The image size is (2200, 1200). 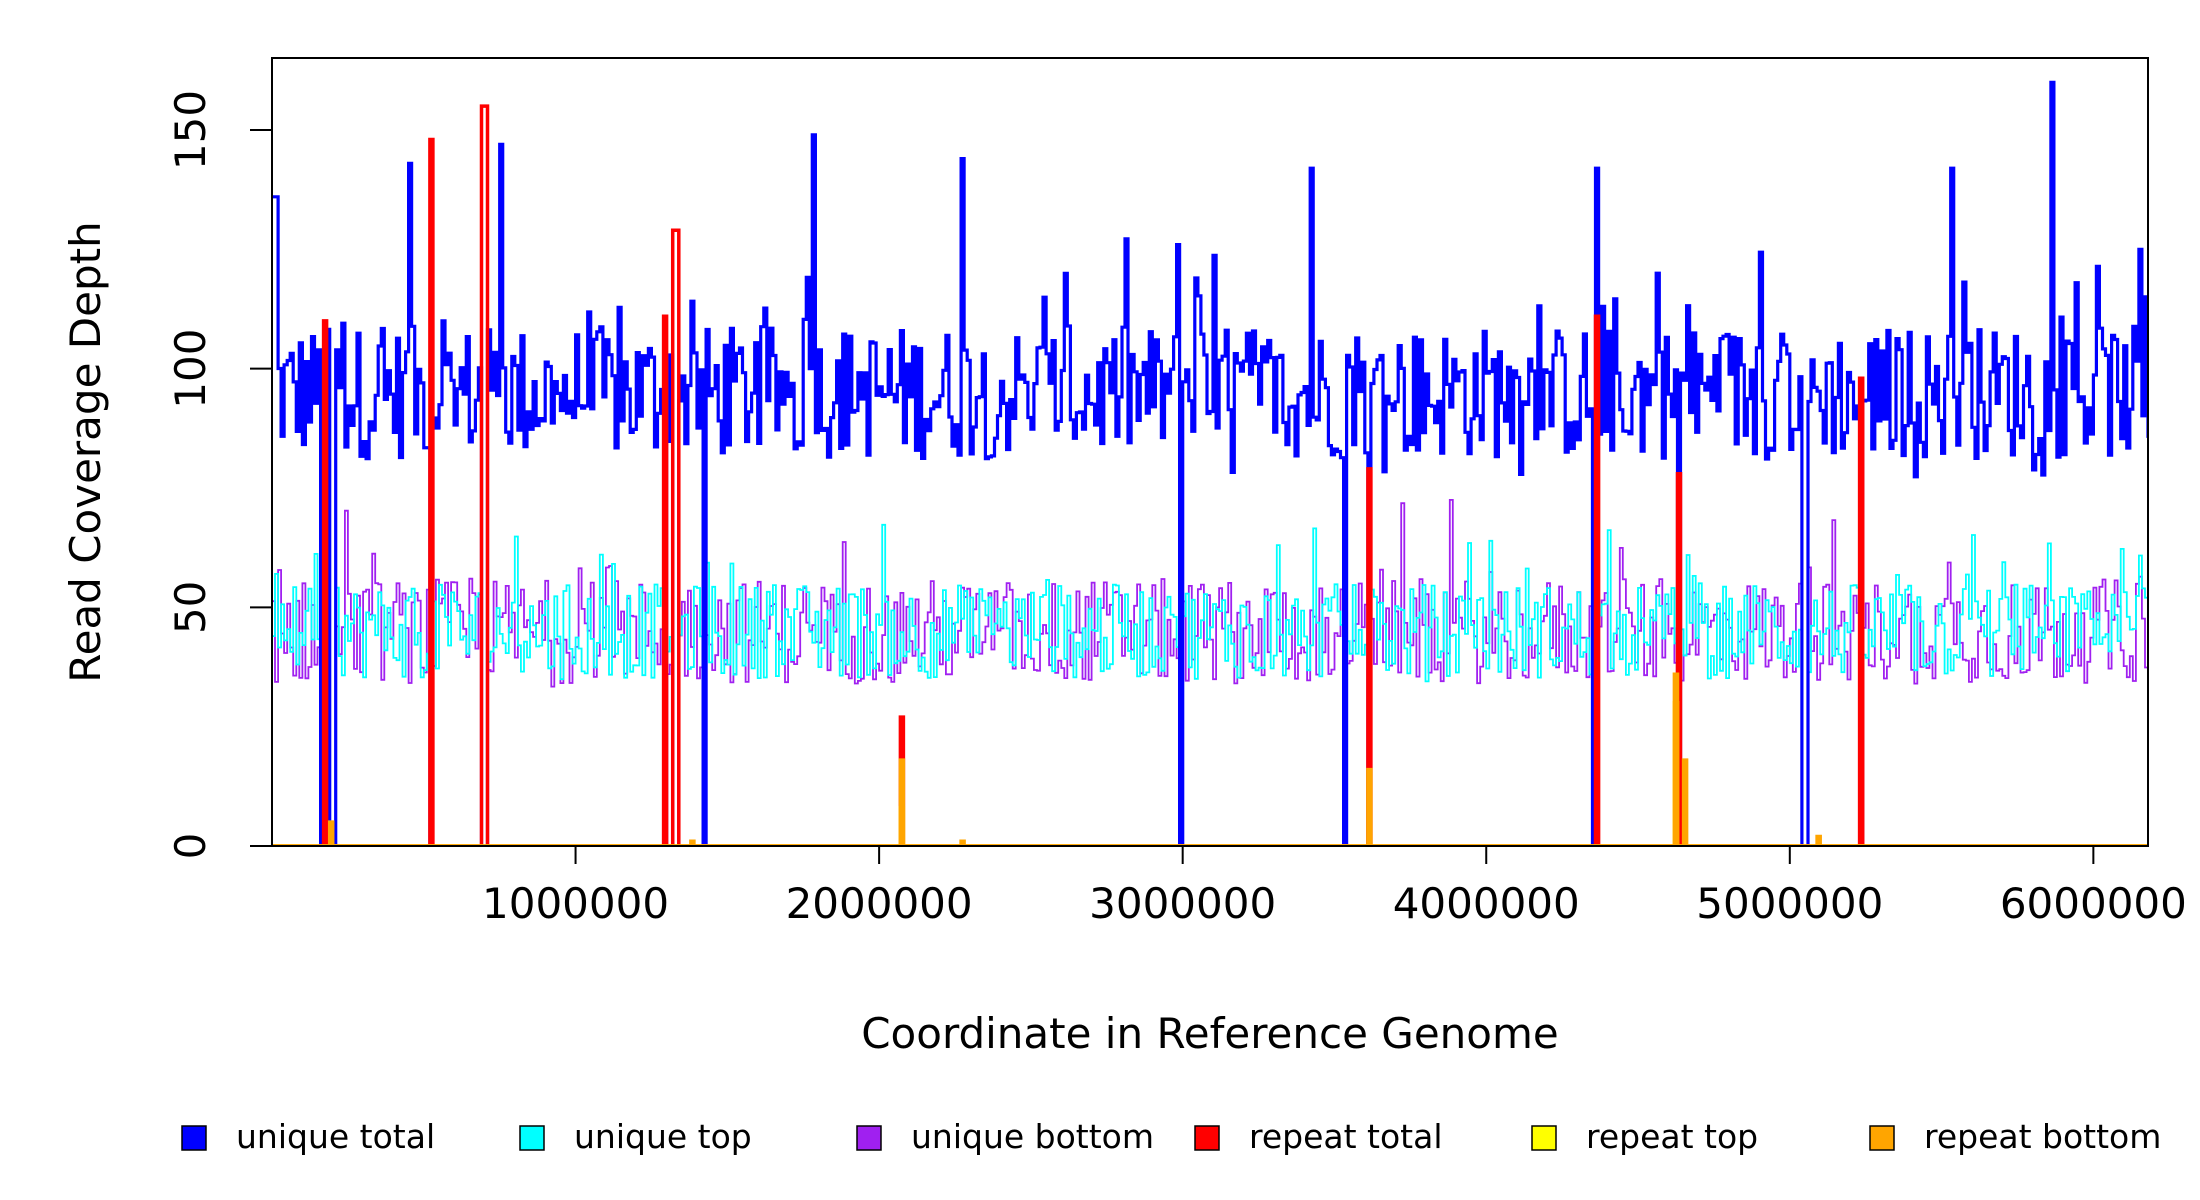 I want to click on y-tick-label: 0, so click(x=190, y=846).